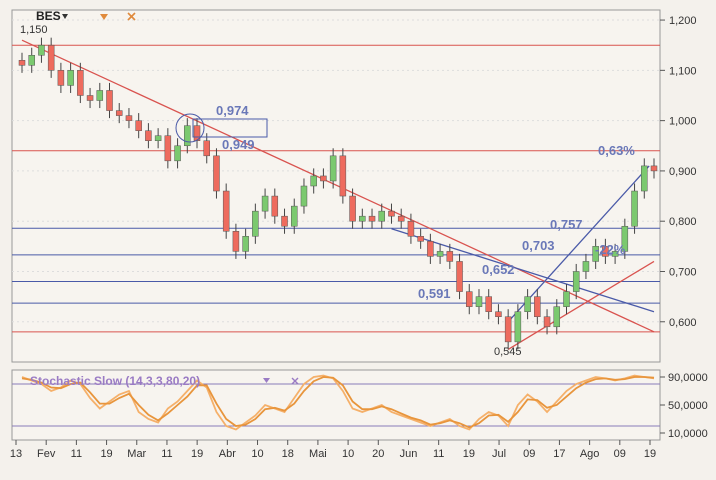  Describe the element at coordinates (48, 16) in the screenshot. I see `symbol-label: BES` at that location.